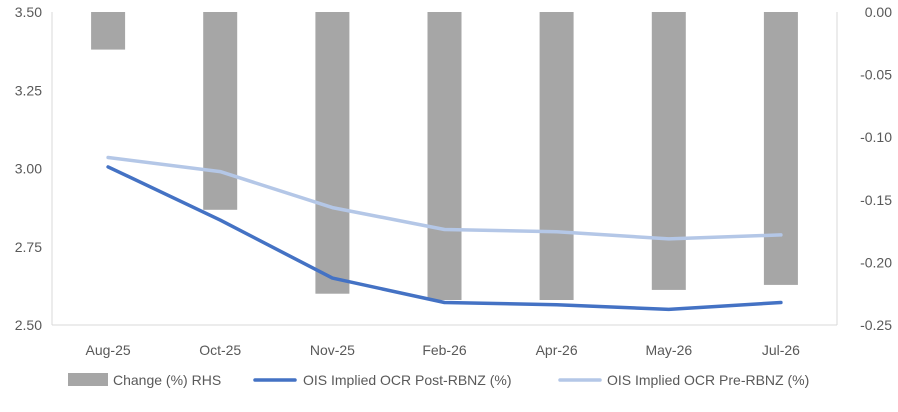  What do you see at coordinates (332, 350) in the screenshot?
I see `x-tick-label: Nov-25` at bounding box center [332, 350].